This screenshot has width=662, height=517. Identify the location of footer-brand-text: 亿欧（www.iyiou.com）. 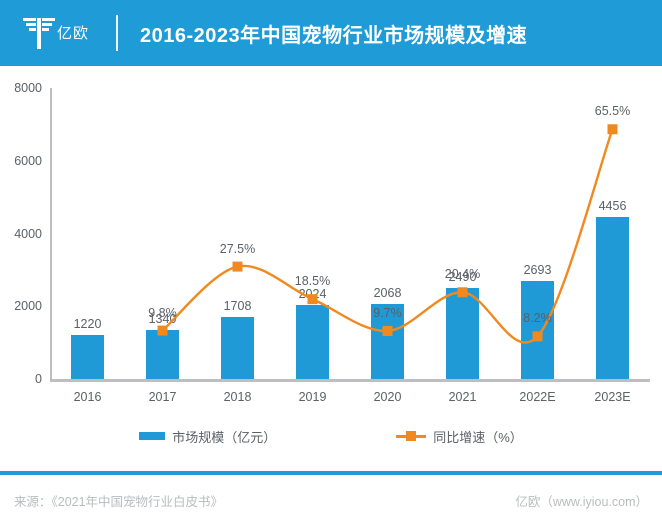
(581, 502).